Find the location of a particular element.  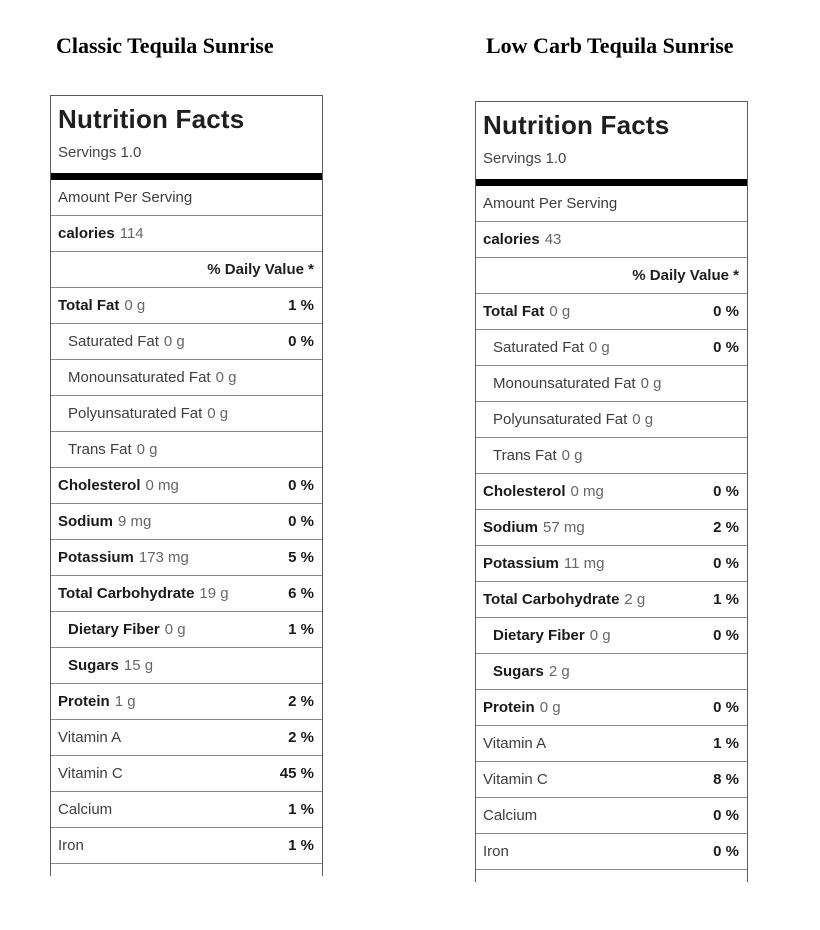

nutrient-amount: 0 mg is located at coordinates (587, 491).